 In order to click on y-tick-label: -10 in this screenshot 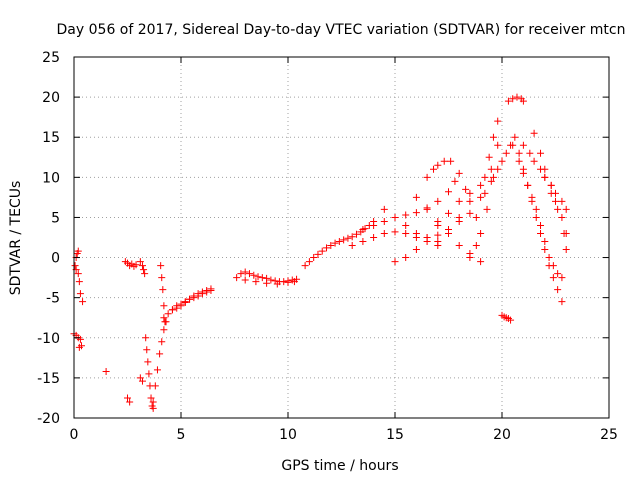, I will do `click(48, 339)`.